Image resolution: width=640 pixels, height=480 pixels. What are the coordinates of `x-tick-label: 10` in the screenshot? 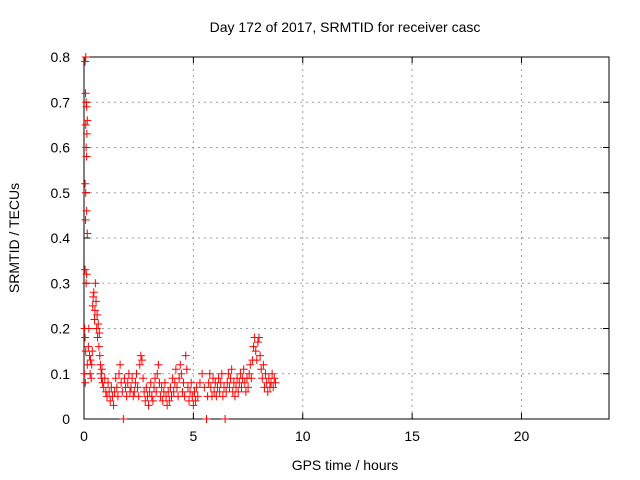 It's located at (303, 436).